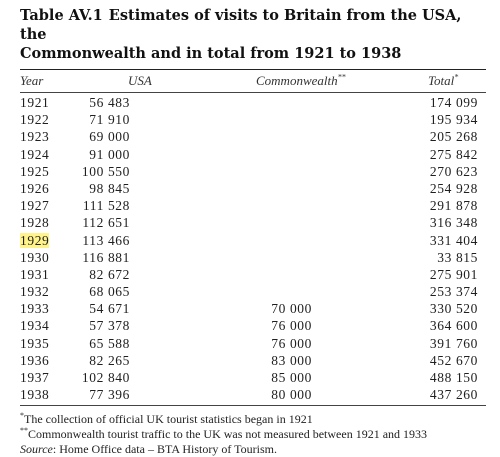 The image size is (500, 457). I want to click on cell-year-text: 1934, so click(35, 326).